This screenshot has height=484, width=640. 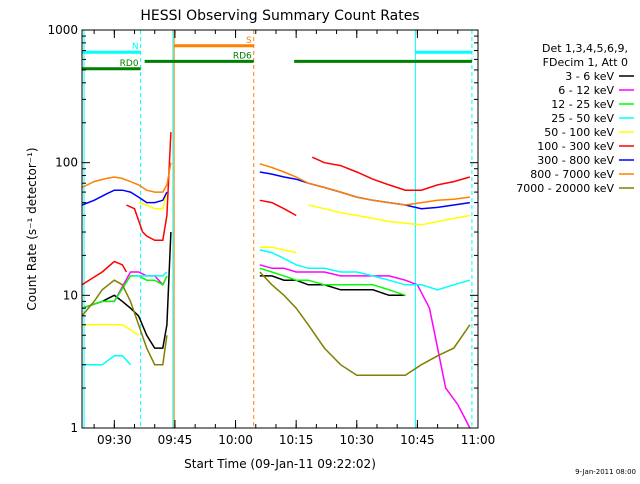 I want to click on y-tick-label-1: 10, so click(x=70, y=295).